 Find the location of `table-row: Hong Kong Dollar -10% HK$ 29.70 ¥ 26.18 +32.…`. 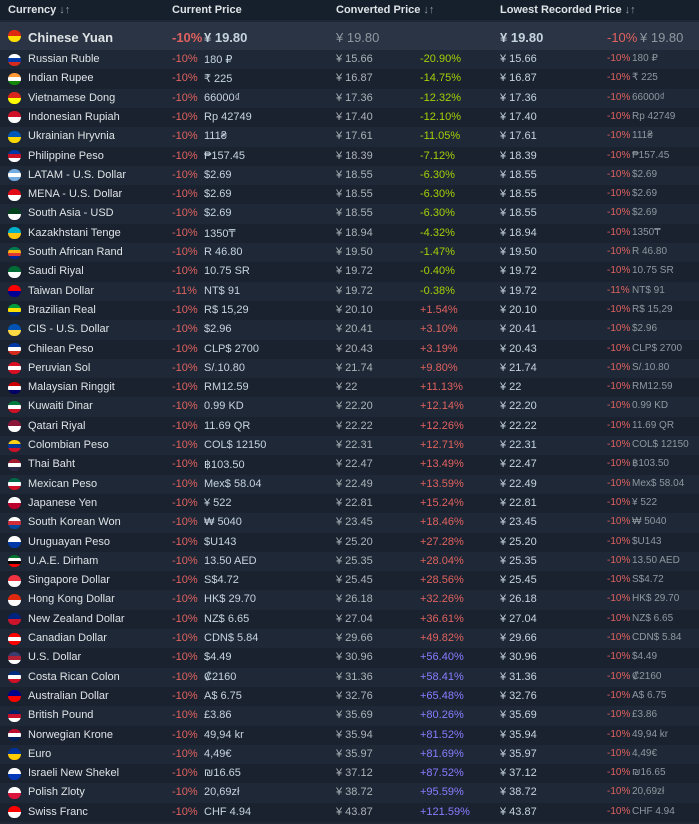

table-row: Hong Kong Dollar -10% HK$ 29.70 ¥ 26.18 +32.… is located at coordinates (349, 599).